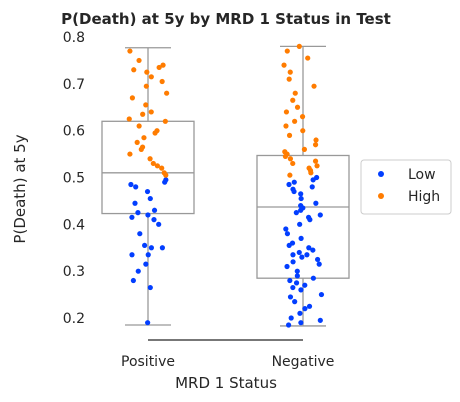 The height and width of the screenshot is (402, 460). What do you see at coordinates (20, 188) in the screenshot?
I see `y-axis-label: P(Death) at 5y` at bounding box center [20, 188].